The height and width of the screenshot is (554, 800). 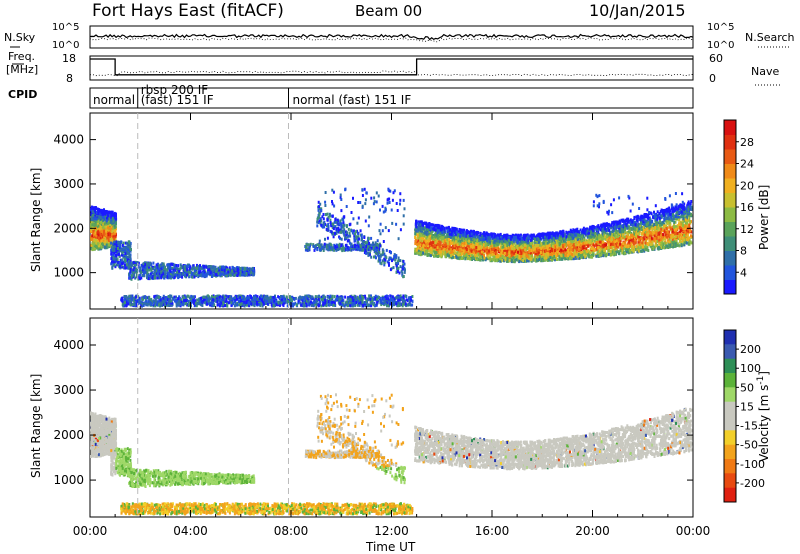 What do you see at coordinates (391, 37) in the screenshot?
I see `nsky-line` at bounding box center [391, 37].